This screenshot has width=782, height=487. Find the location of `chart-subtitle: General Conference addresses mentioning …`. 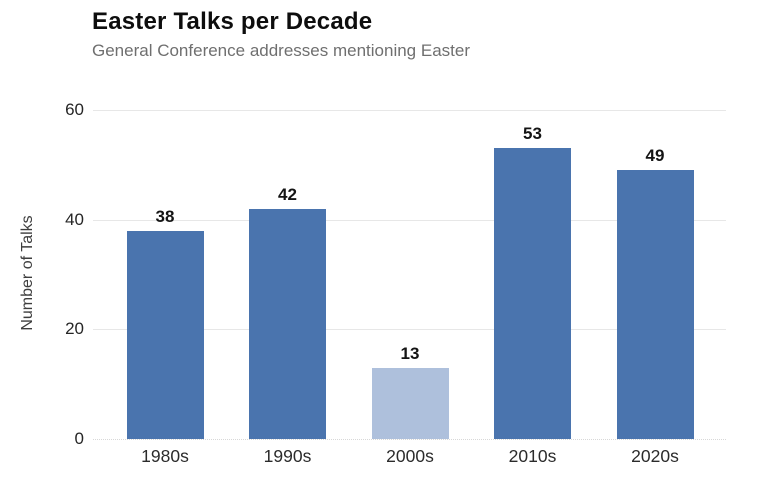

chart-subtitle: General Conference addresses mentioning … is located at coordinates (281, 50).